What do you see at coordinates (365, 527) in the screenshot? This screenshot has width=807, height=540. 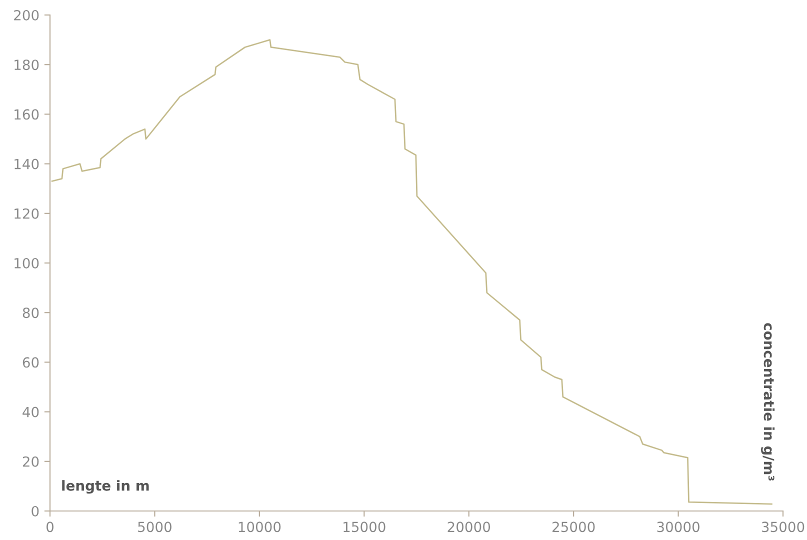 I see `x-tick-label: 15000` at bounding box center [365, 527].